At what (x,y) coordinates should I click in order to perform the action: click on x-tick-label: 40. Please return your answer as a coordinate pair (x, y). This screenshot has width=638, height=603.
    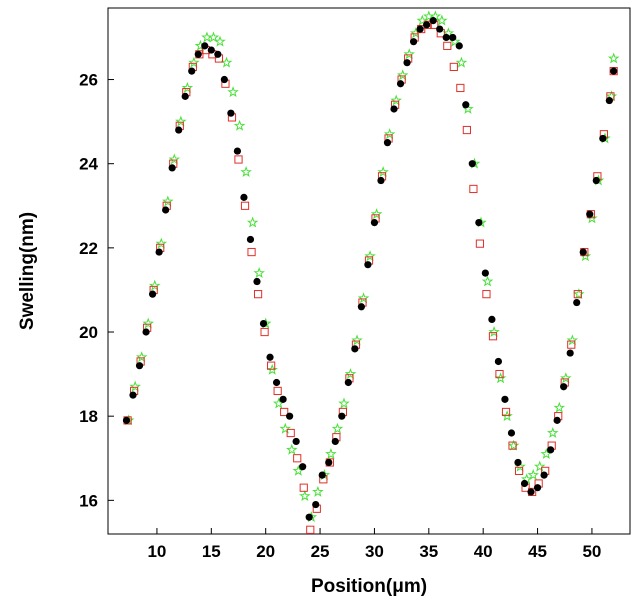
    Looking at the image, I should click on (483, 551).